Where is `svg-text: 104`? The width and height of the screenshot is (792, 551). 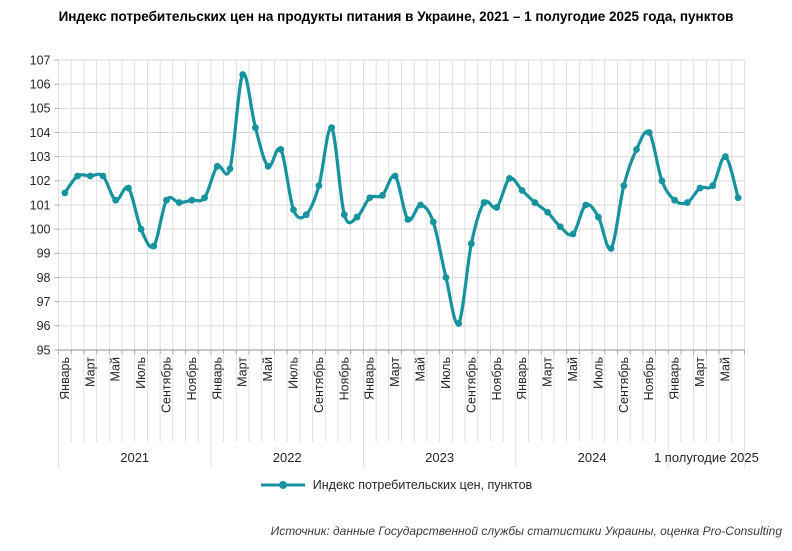
svg-text: 104 is located at coordinates (40, 133).